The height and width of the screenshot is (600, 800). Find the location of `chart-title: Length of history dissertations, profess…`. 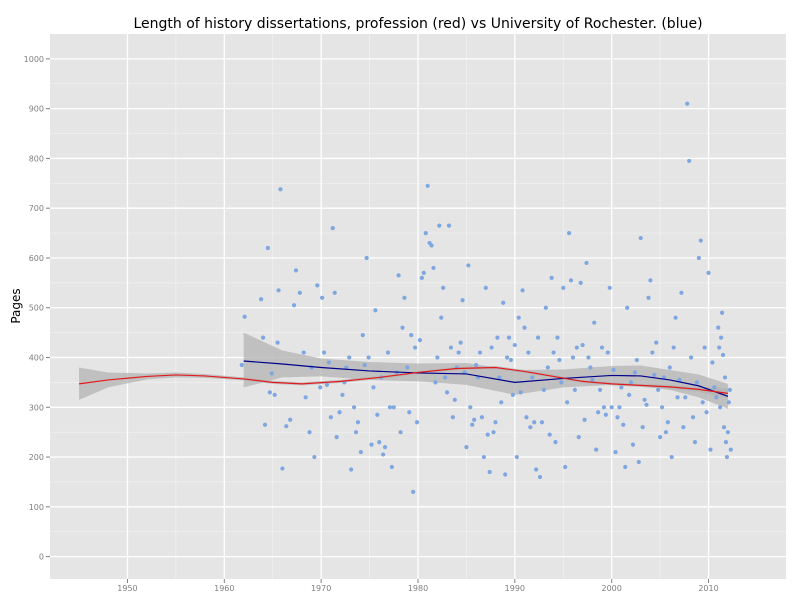

chart-title: Length of history dissertations, profess… is located at coordinates (417, 24).